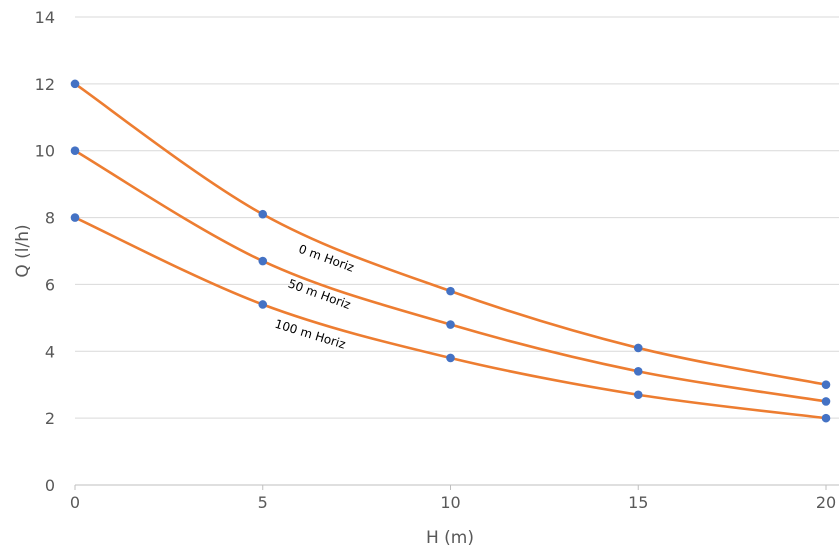 Image resolution: width=839 pixels, height=549 pixels. I want to click on x-tick-label: 15, so click(638, 502).